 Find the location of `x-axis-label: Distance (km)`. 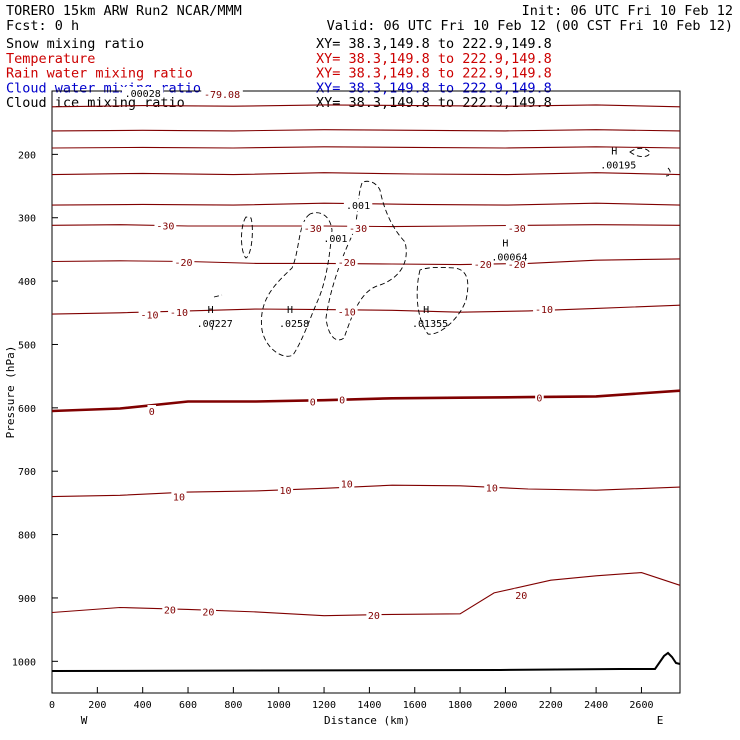

x-axis-label: Distance (km) is located at coordinates (367, 720).